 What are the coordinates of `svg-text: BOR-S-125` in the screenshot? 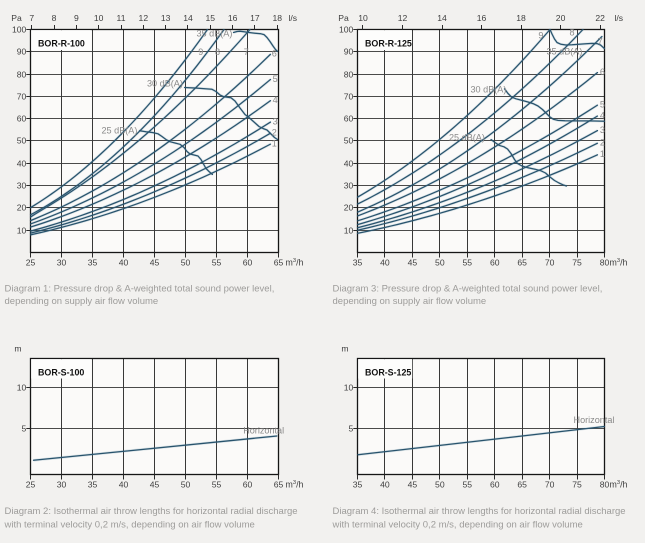 It's located at (388, 372).